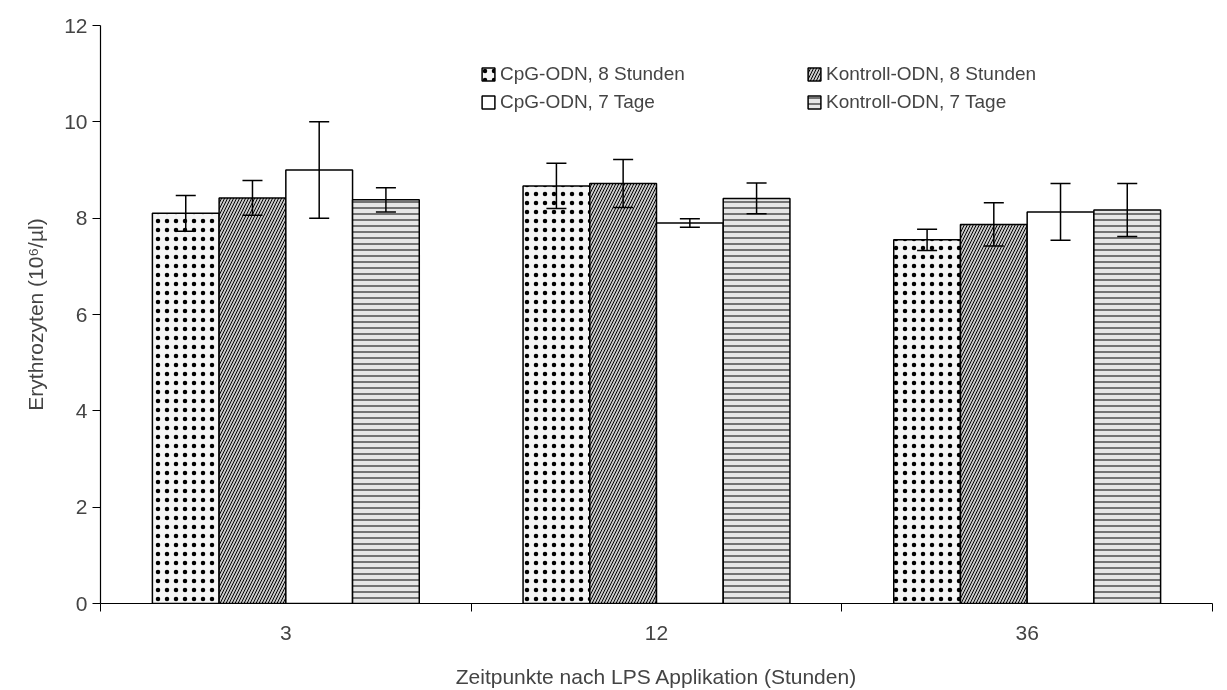 This screenshot has height=690, width=1227. Describe the element at coordinates (76, 121) in the screenshot. I see `y-tick-label: 10` at that location.